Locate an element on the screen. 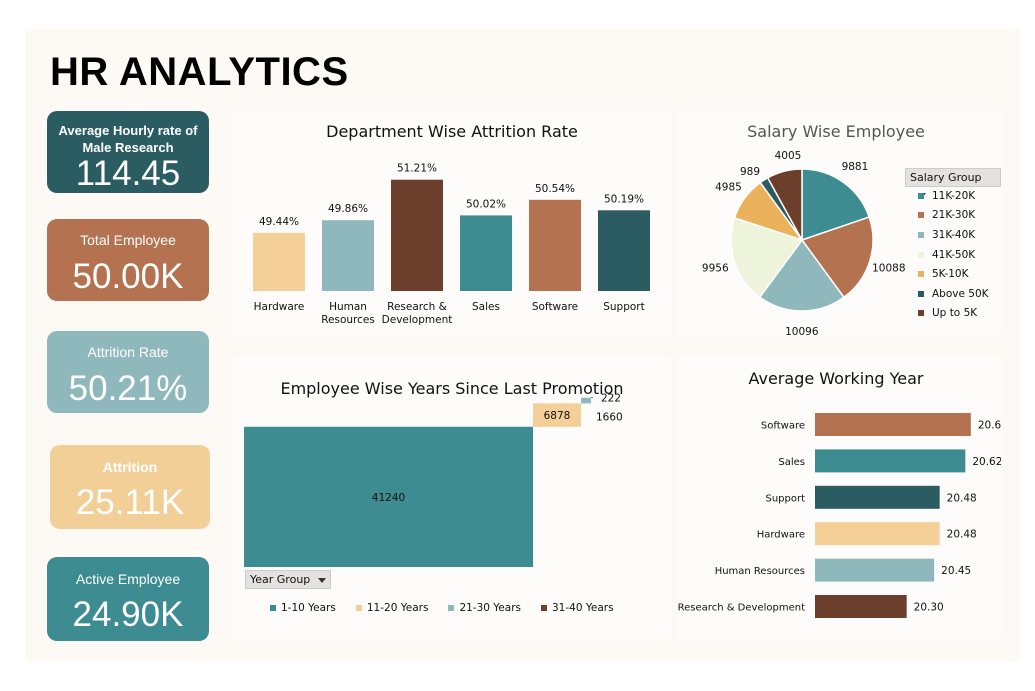  legend-item: Up to 5K is located at coordinates (953, 314).